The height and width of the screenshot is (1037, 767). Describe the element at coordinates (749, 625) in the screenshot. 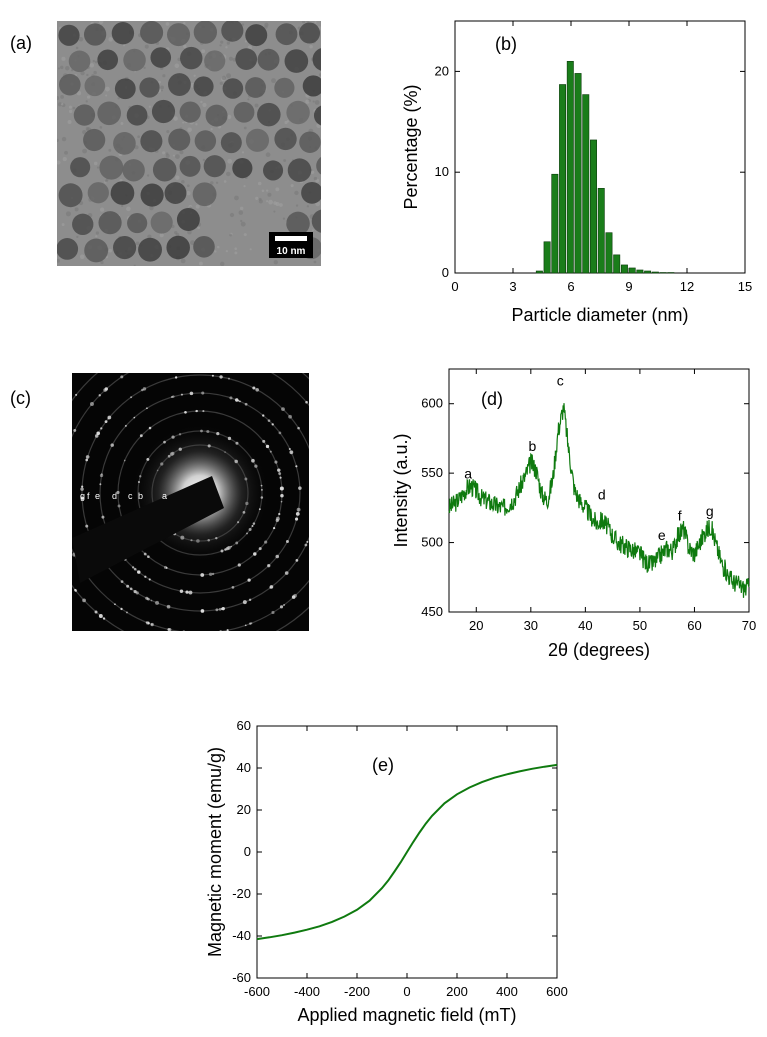

I see `x-tick-label: 70` at that location.